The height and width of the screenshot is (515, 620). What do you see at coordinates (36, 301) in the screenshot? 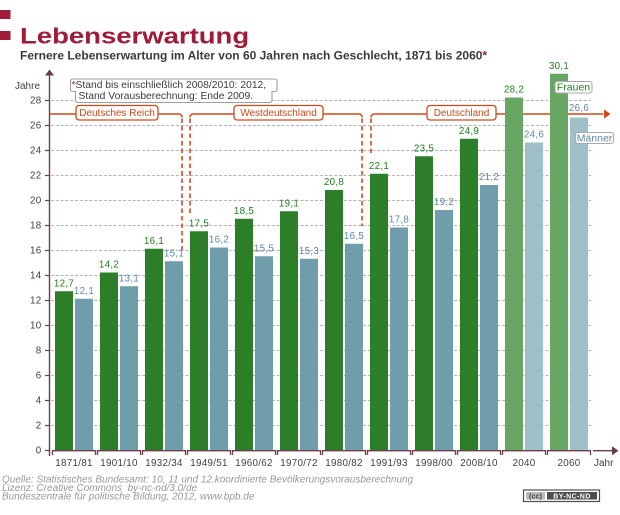
I see `svg-text: 12` at bounding box center [36, 301].